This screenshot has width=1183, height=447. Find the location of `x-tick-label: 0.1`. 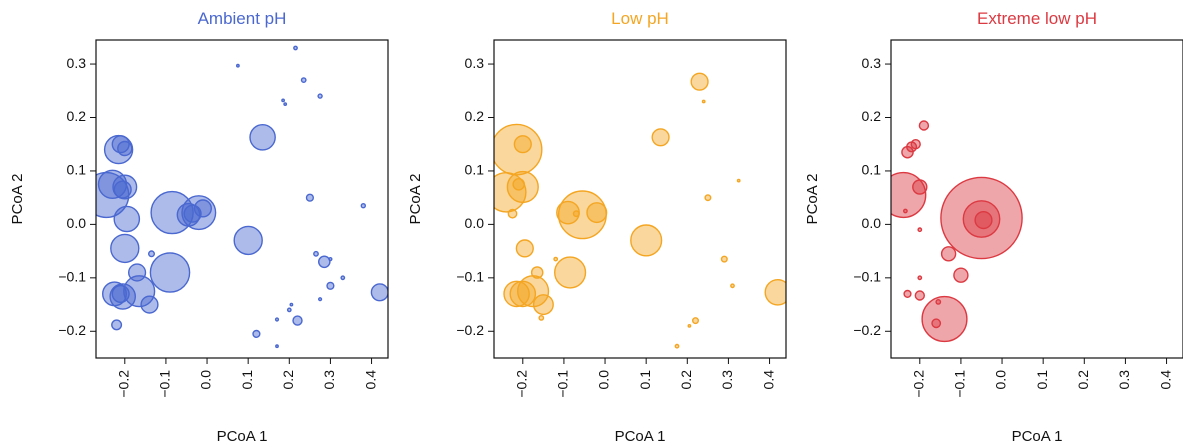

x-tick-label: 0.1 is located at coordinates (645, 380).